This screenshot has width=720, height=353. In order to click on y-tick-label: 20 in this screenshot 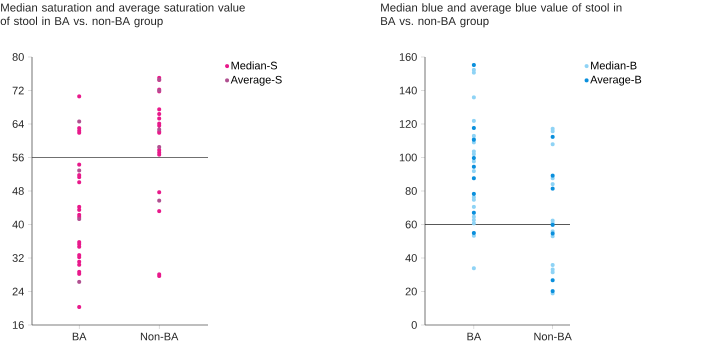, I will do `click(411, 292)`.